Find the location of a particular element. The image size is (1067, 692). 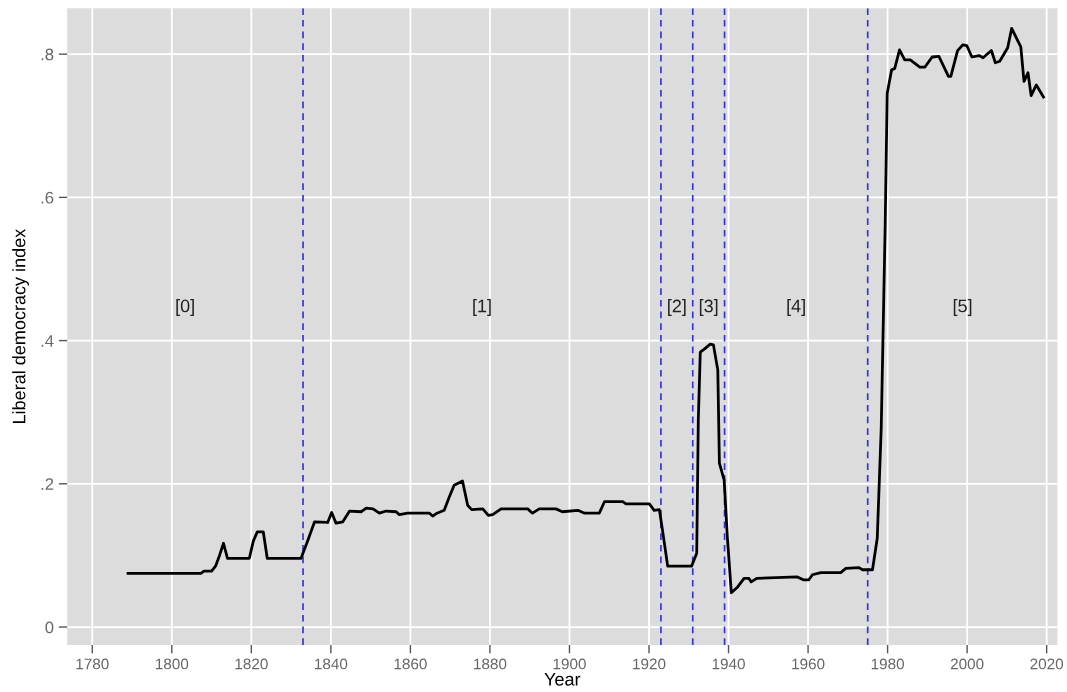

x-axis-title: Year is located at coordinates (562, 679).